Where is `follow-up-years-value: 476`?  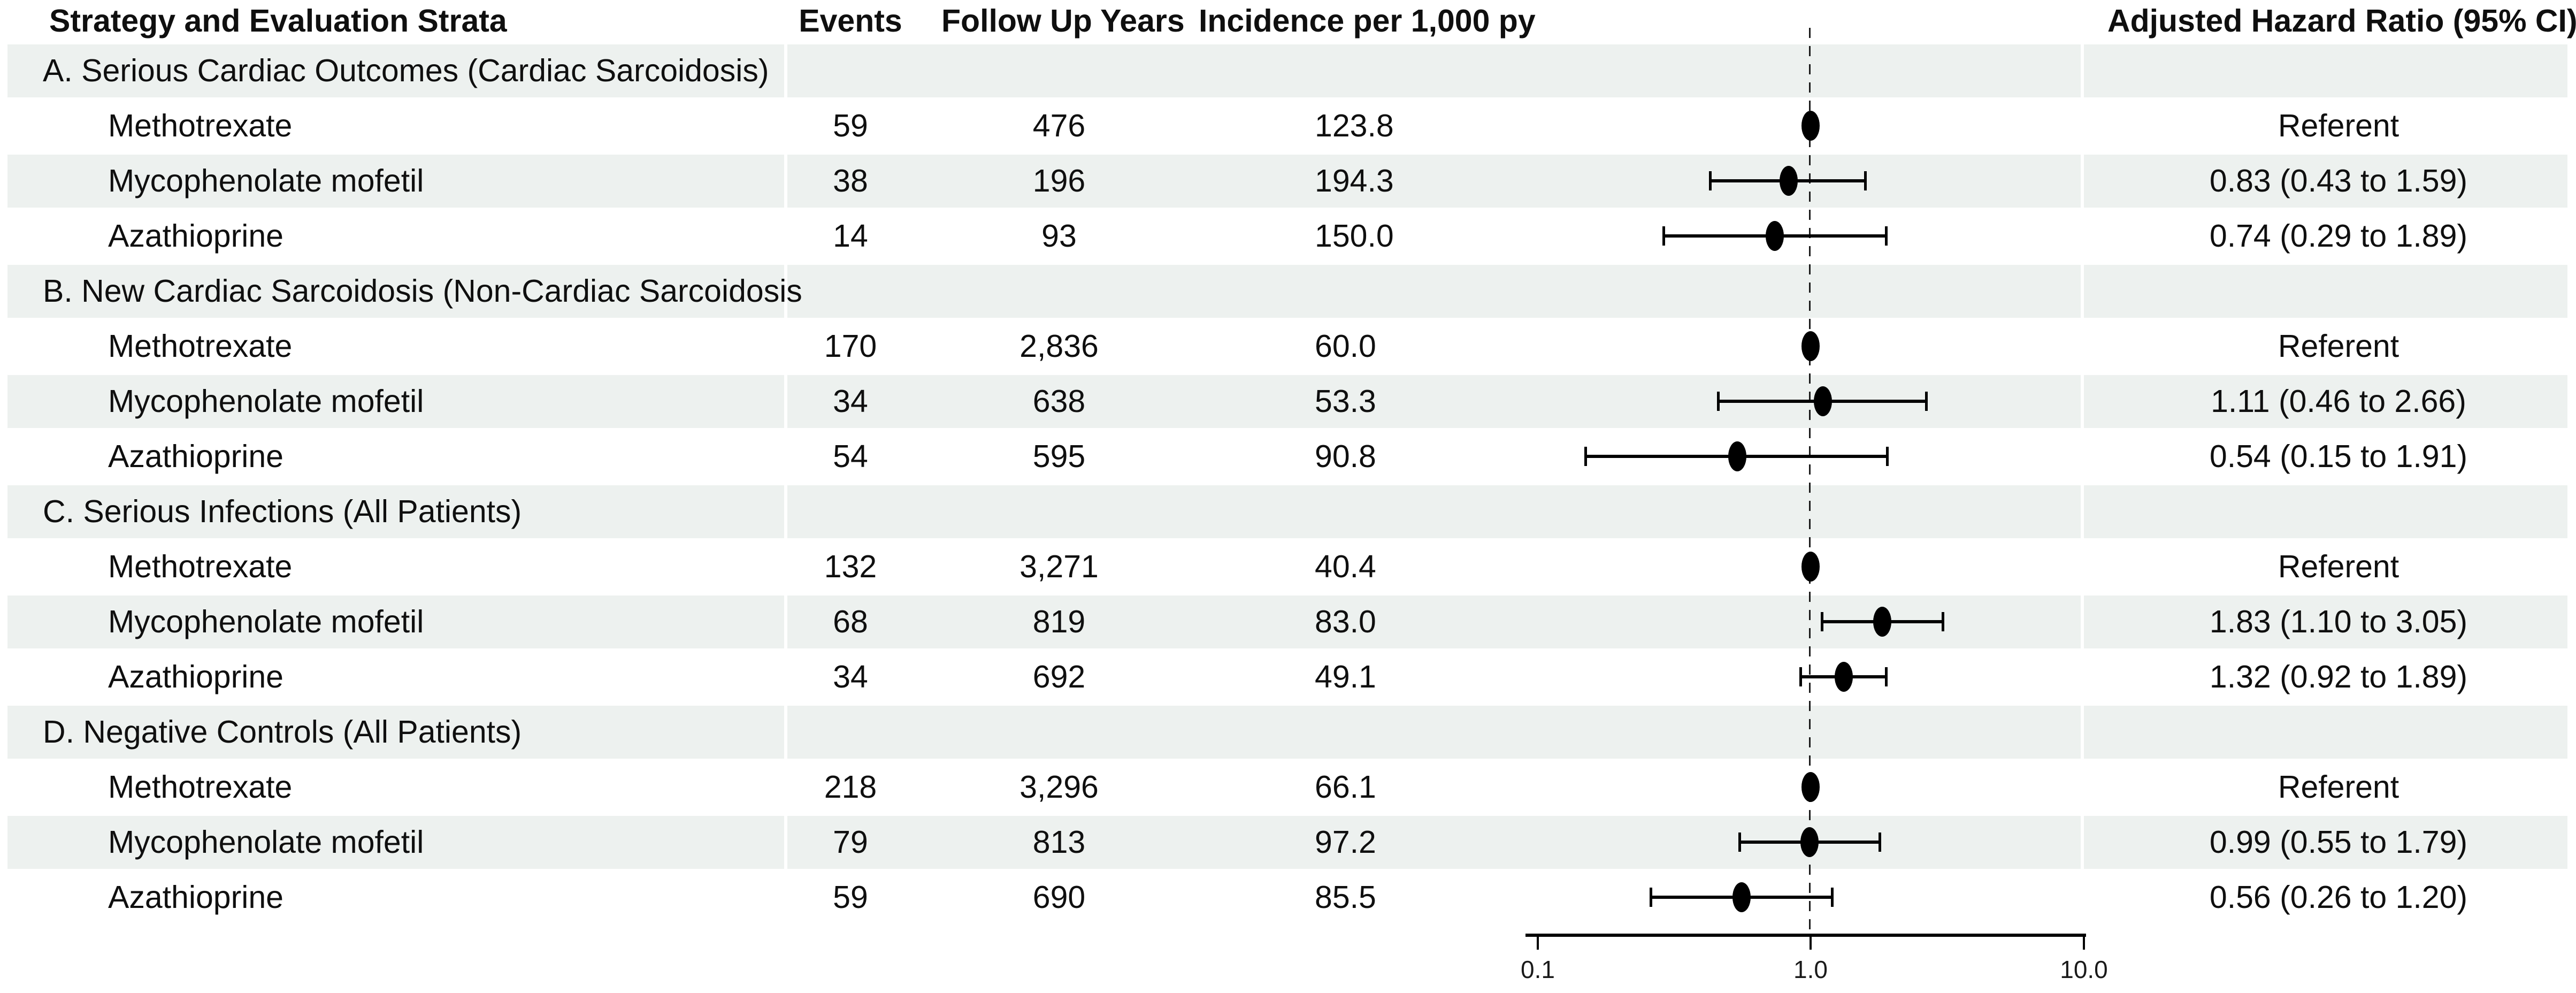 follow-up-years-value: 476 is located at coordinates (1059, 125).